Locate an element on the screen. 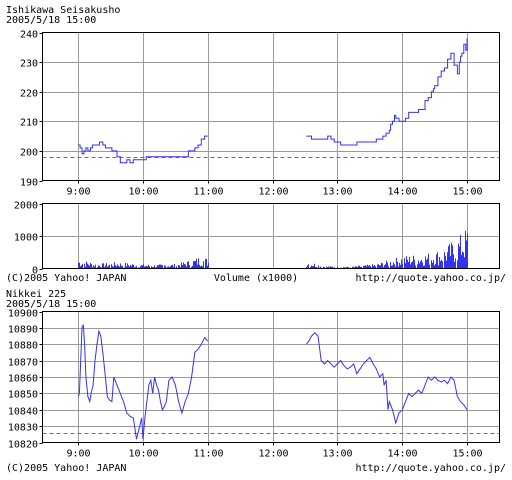  nikkei-y-tick-label: 10860 is located at coordinates (23, 379).